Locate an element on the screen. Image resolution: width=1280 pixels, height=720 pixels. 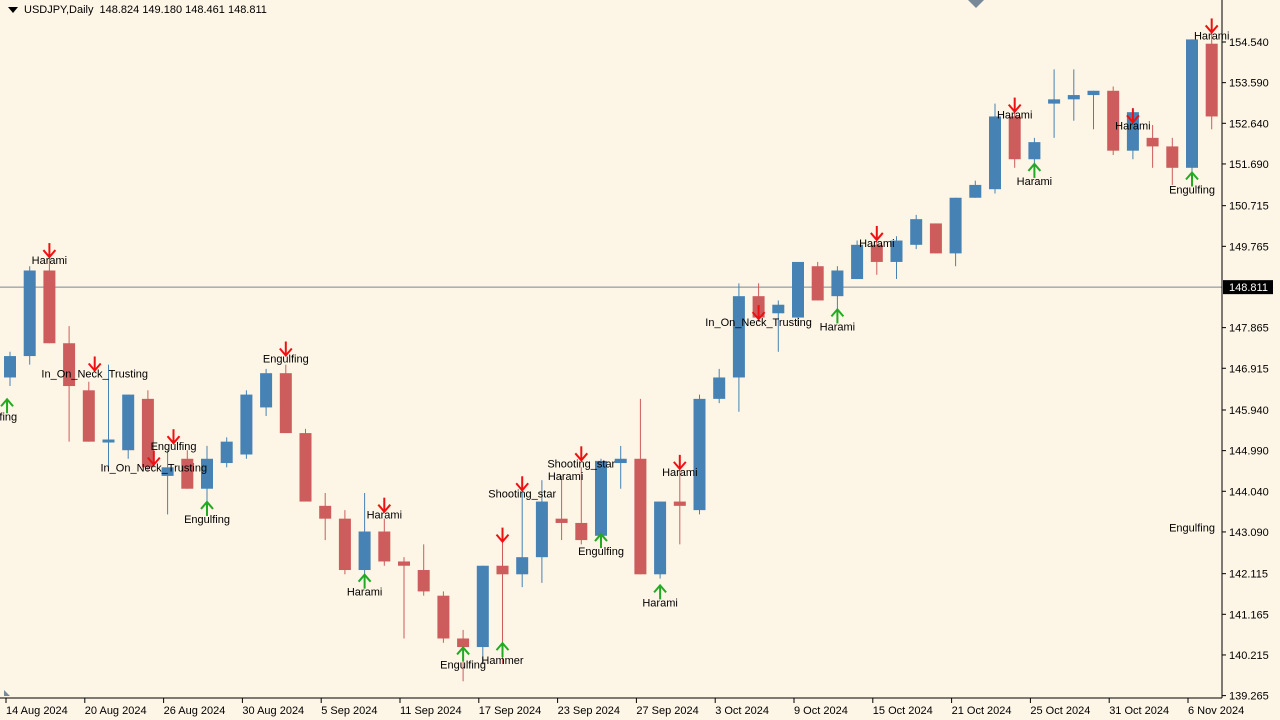
price-tick-label: 140.215 is located at coordinates (1249, 656).